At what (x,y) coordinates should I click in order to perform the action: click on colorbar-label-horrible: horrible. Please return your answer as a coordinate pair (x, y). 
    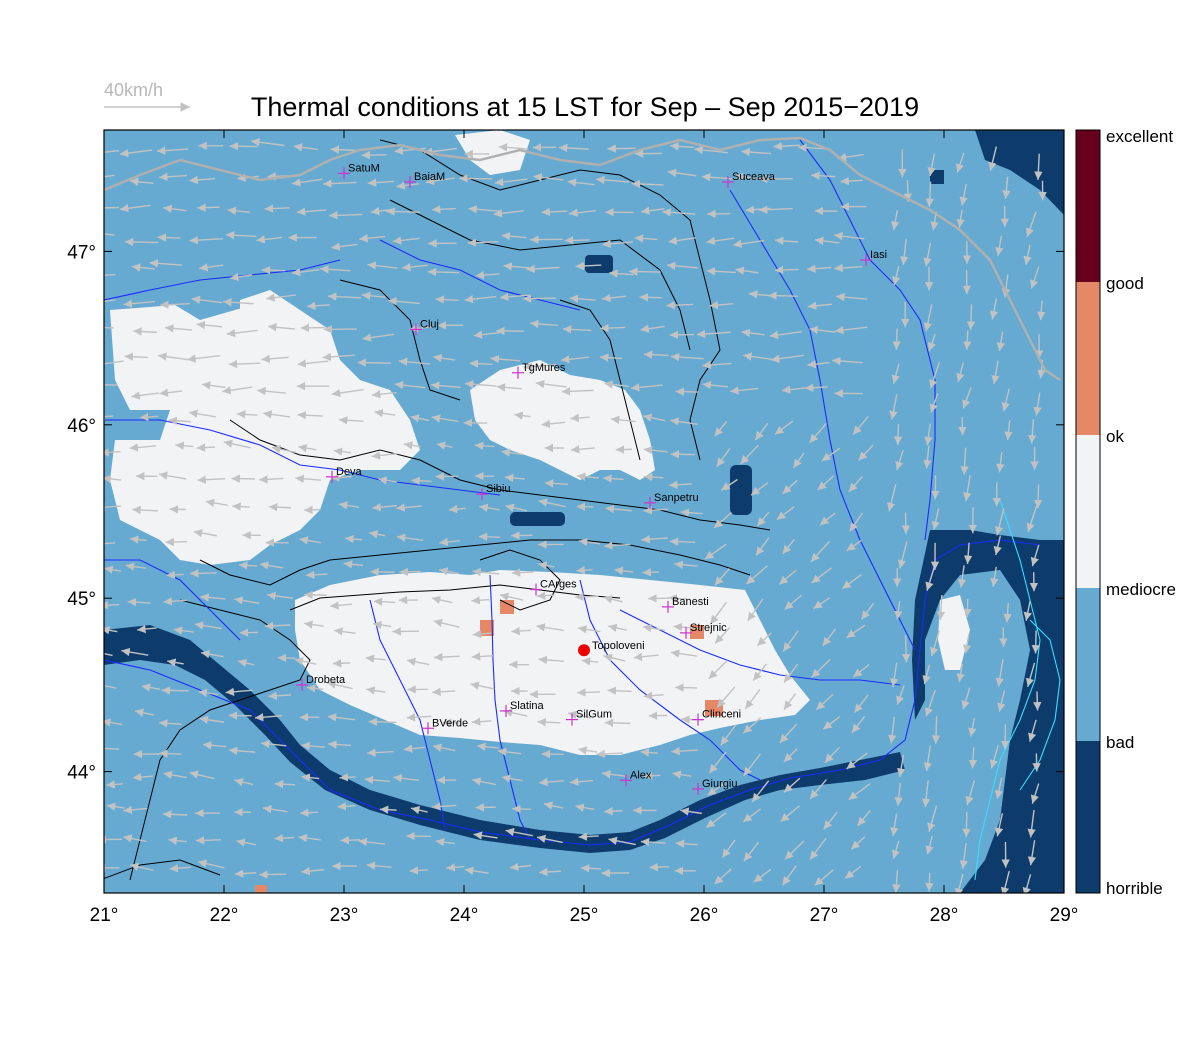
    Looking at the image, I should click on (1134, 888).